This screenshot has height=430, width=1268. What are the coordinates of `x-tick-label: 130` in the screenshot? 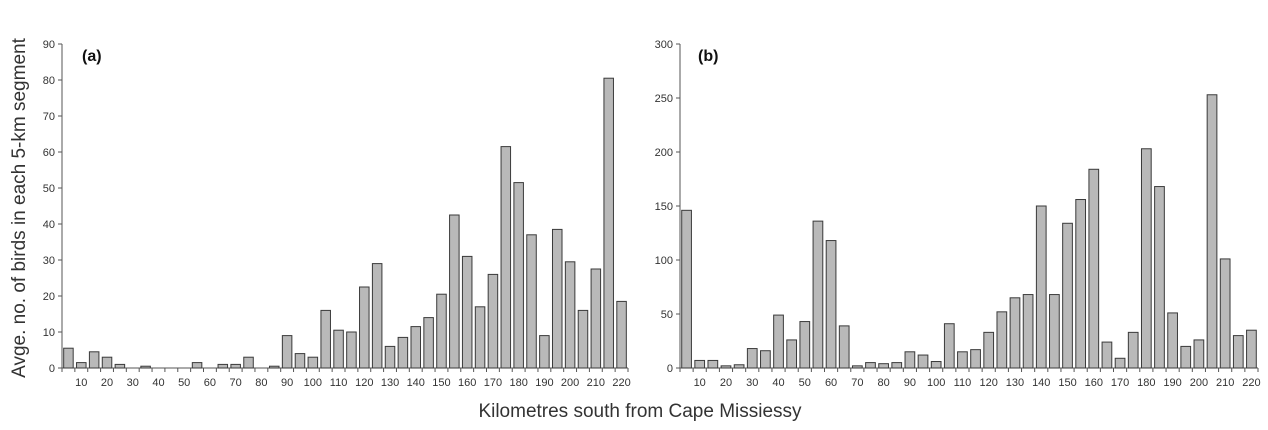 It's located at (390, 383).